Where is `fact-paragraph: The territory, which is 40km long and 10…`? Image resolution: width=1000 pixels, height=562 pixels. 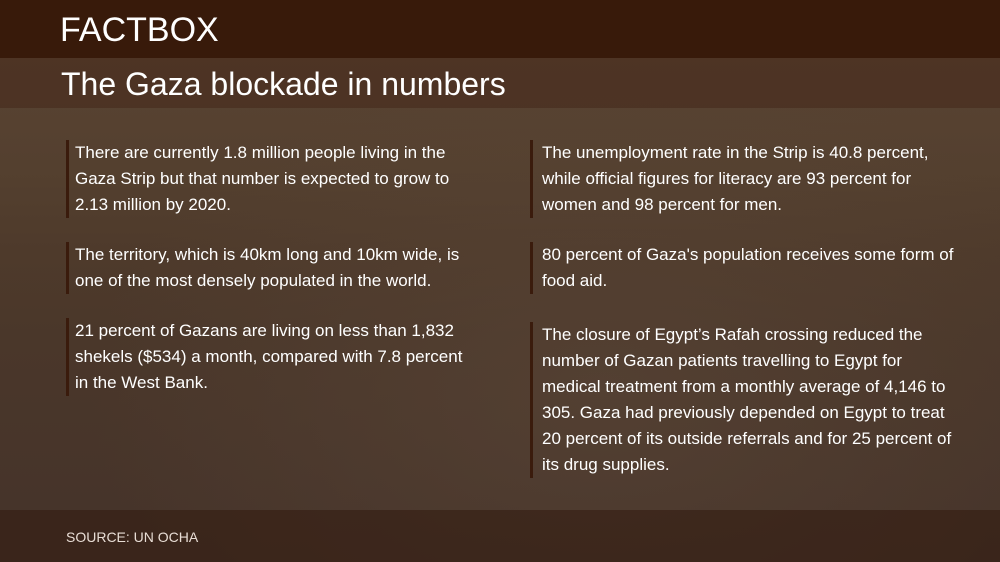 fact-paragraph: The territory, which is 40km long and 10… is located at coordinates (266, 268).